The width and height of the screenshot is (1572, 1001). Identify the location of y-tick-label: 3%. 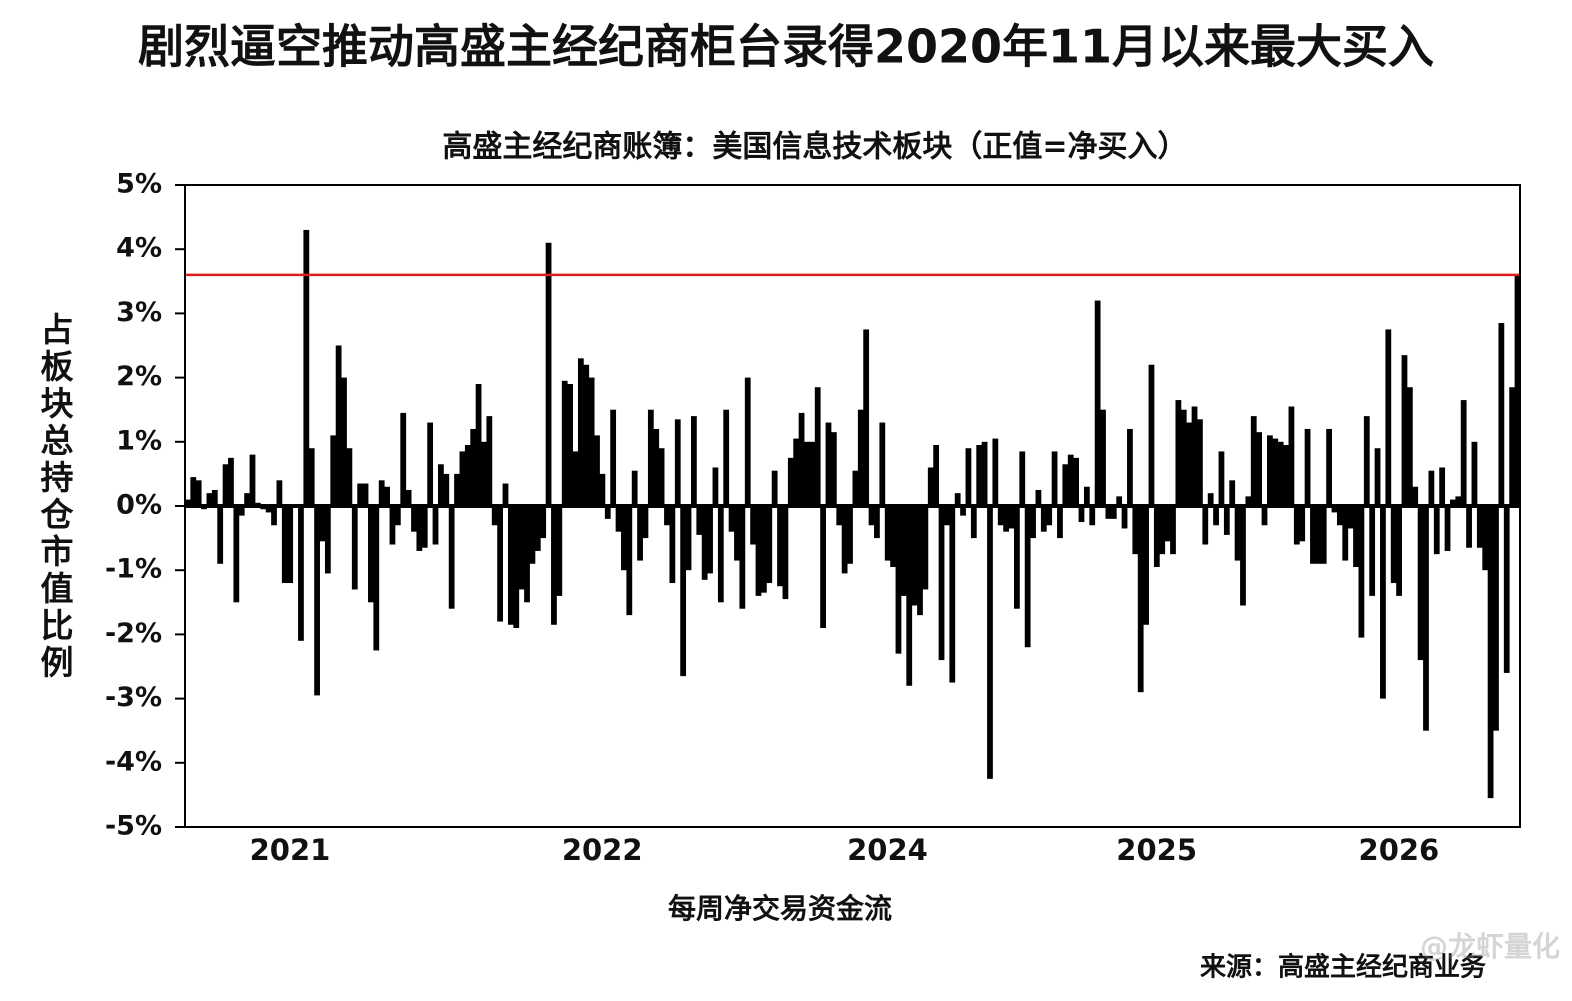
(139, 312).